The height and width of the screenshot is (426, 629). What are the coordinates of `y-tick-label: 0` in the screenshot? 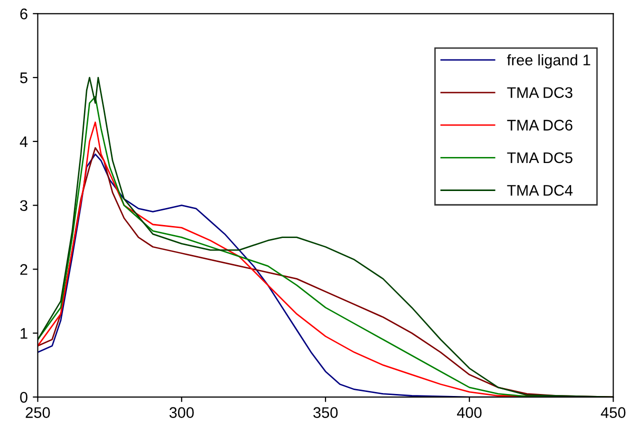 It's located at (24, 397).